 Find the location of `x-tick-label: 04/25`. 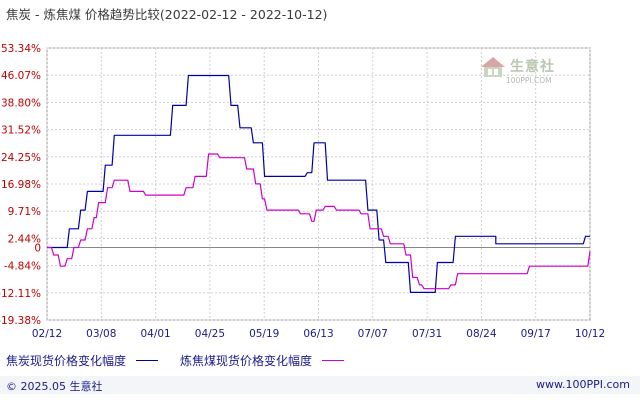

x-tick-label: 04/25 is located at coordinates (210, 334).